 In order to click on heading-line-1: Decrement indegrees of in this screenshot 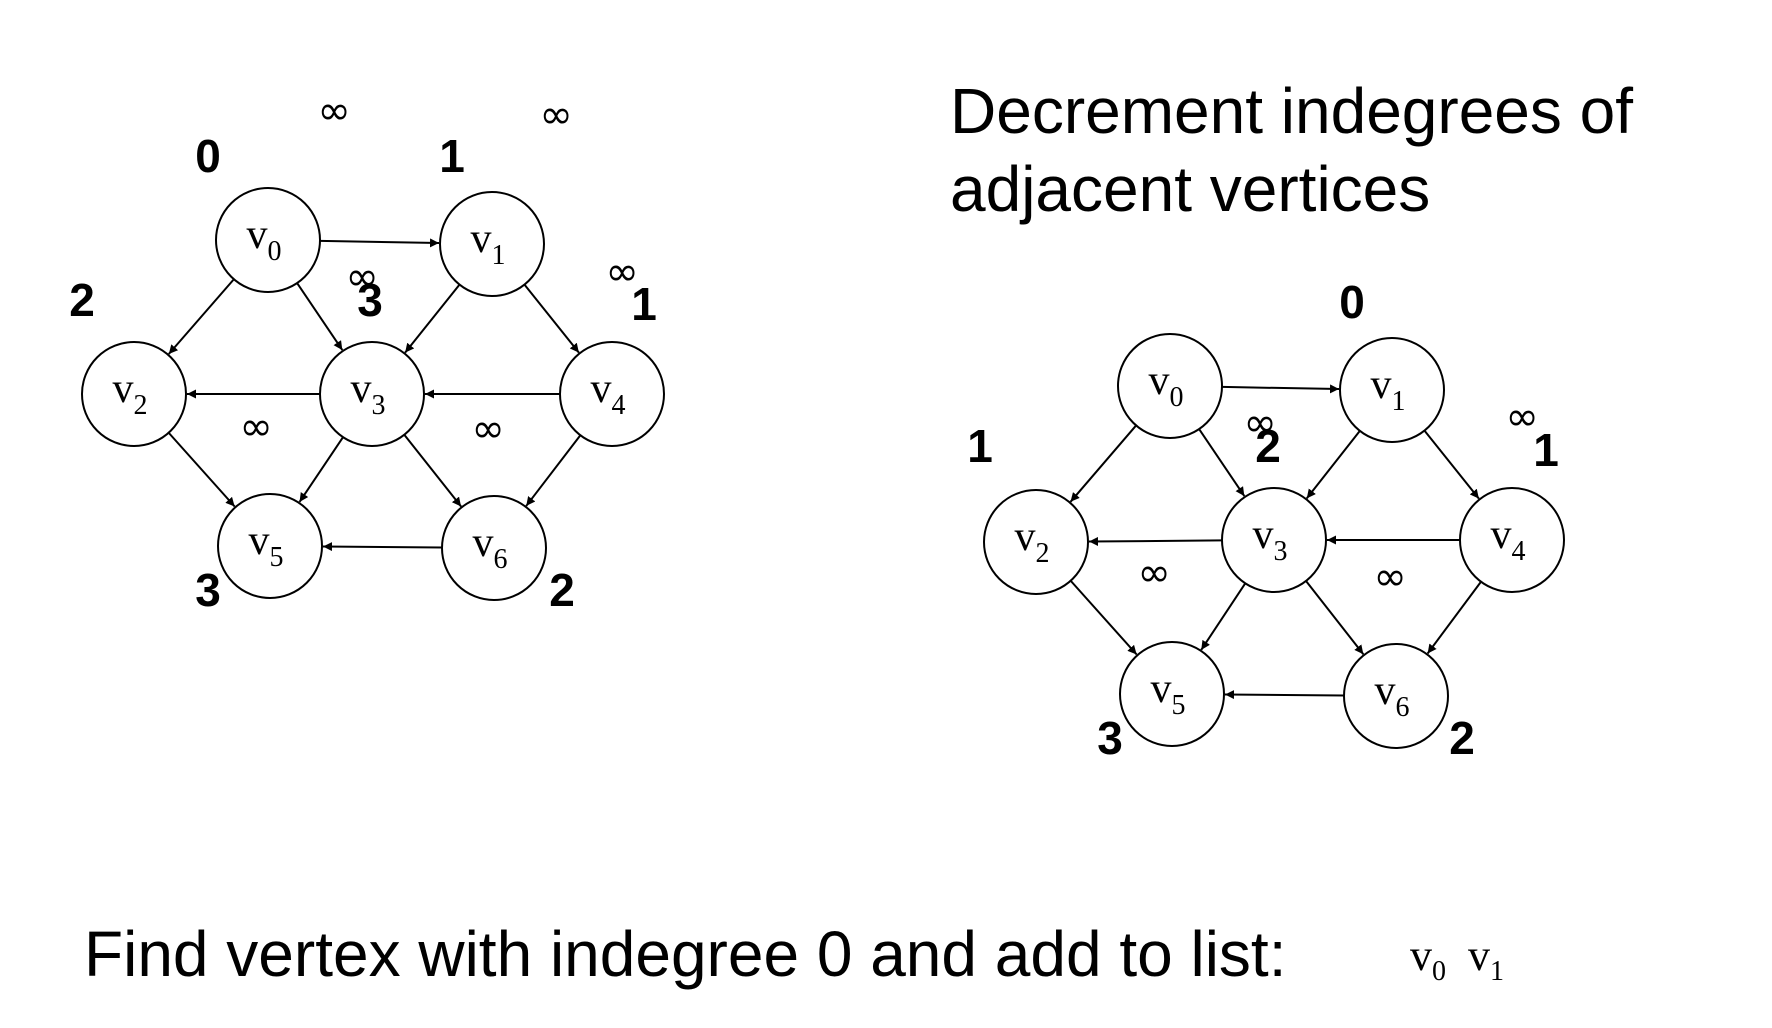, I will do `click(1292, 111)`.